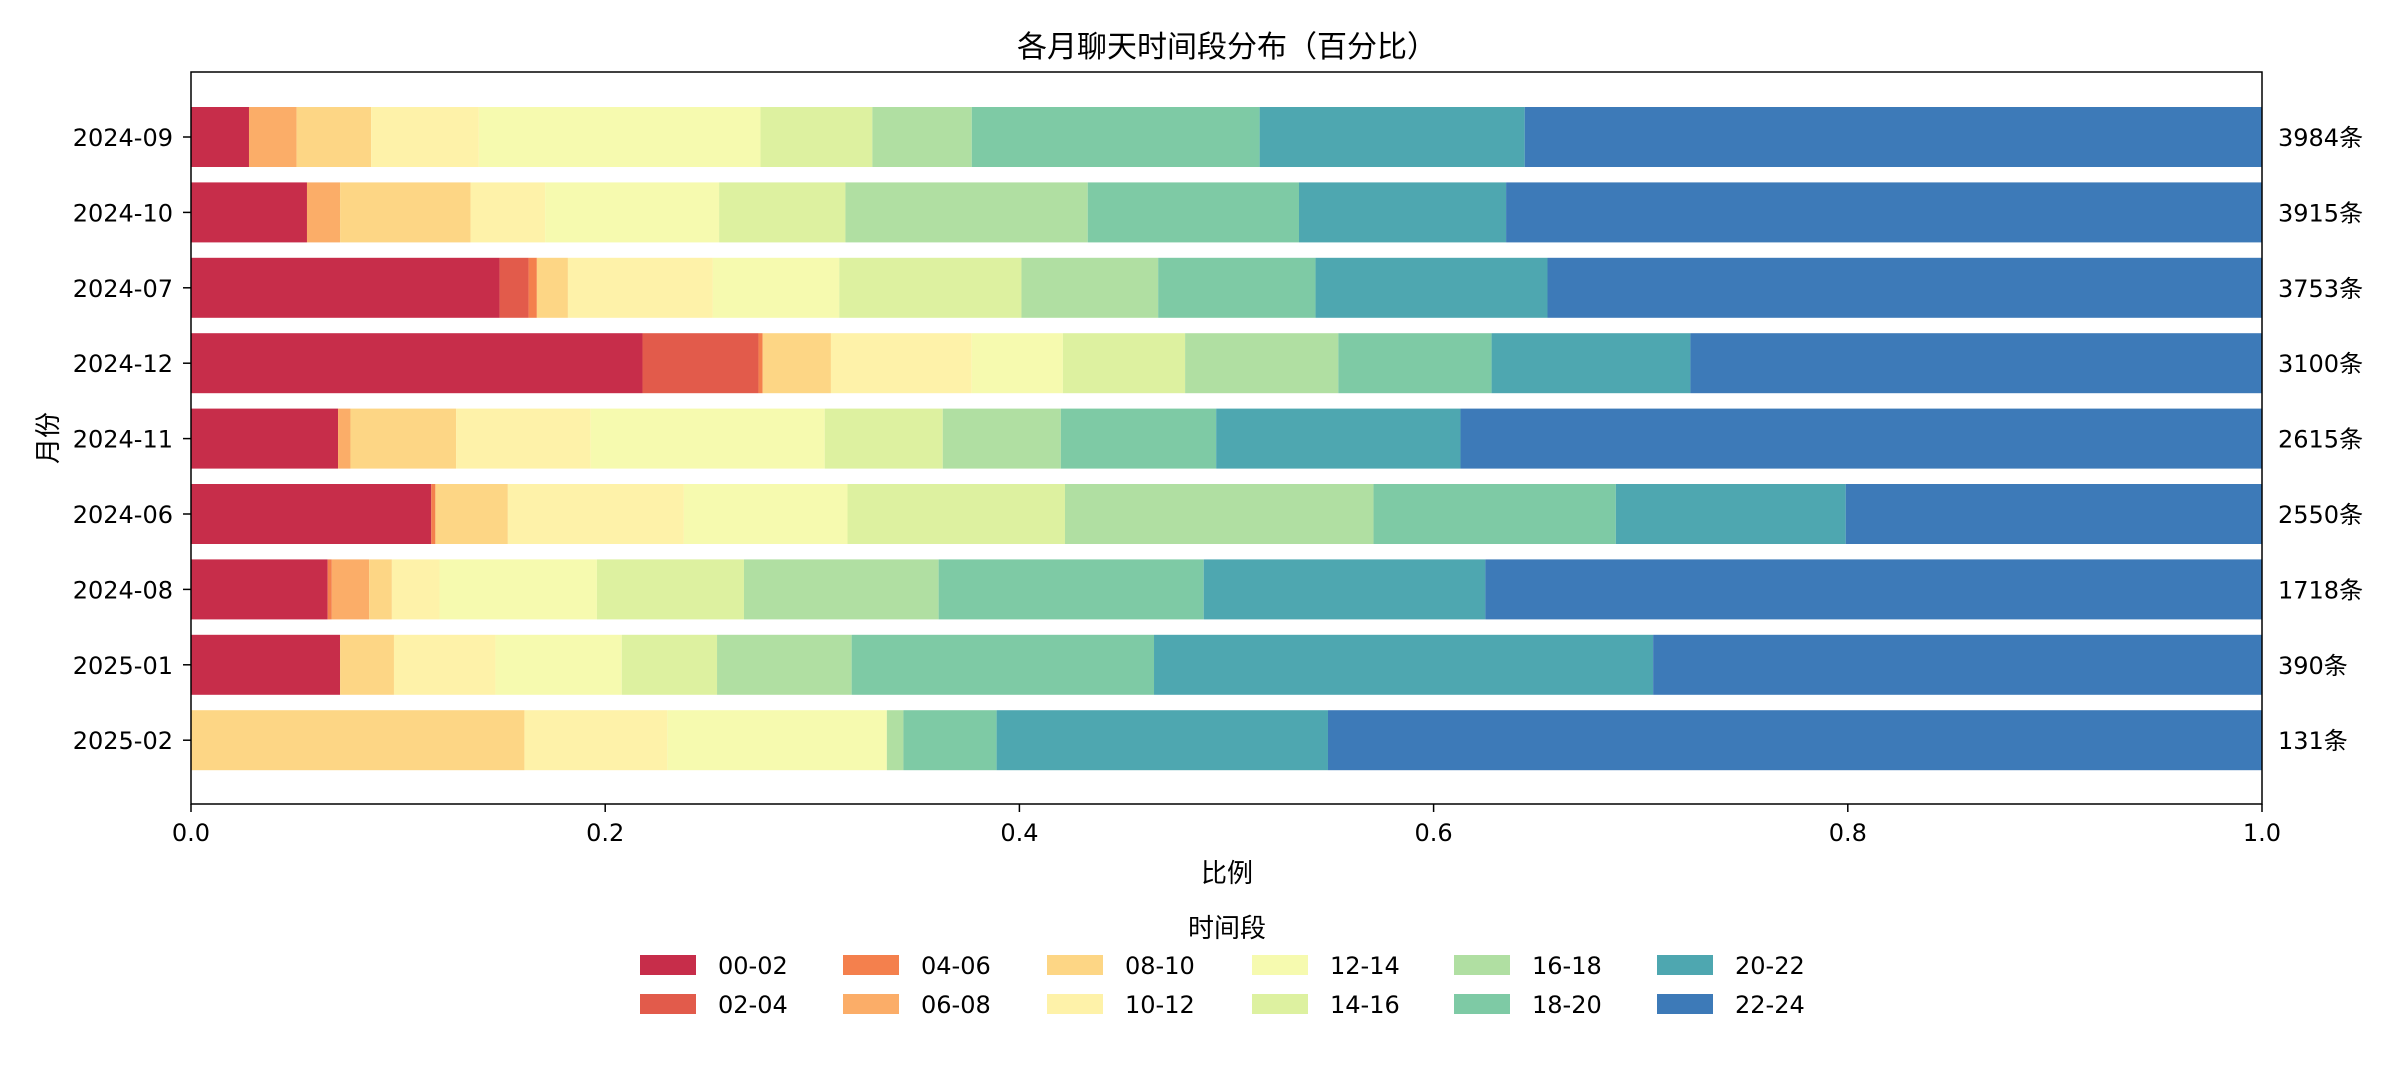 This screenshot has width=2400, height=1084. Describe the element at coordinates (2313, 741) in the screenshot. I see `bar-total-2025-02: 131条` at that location.